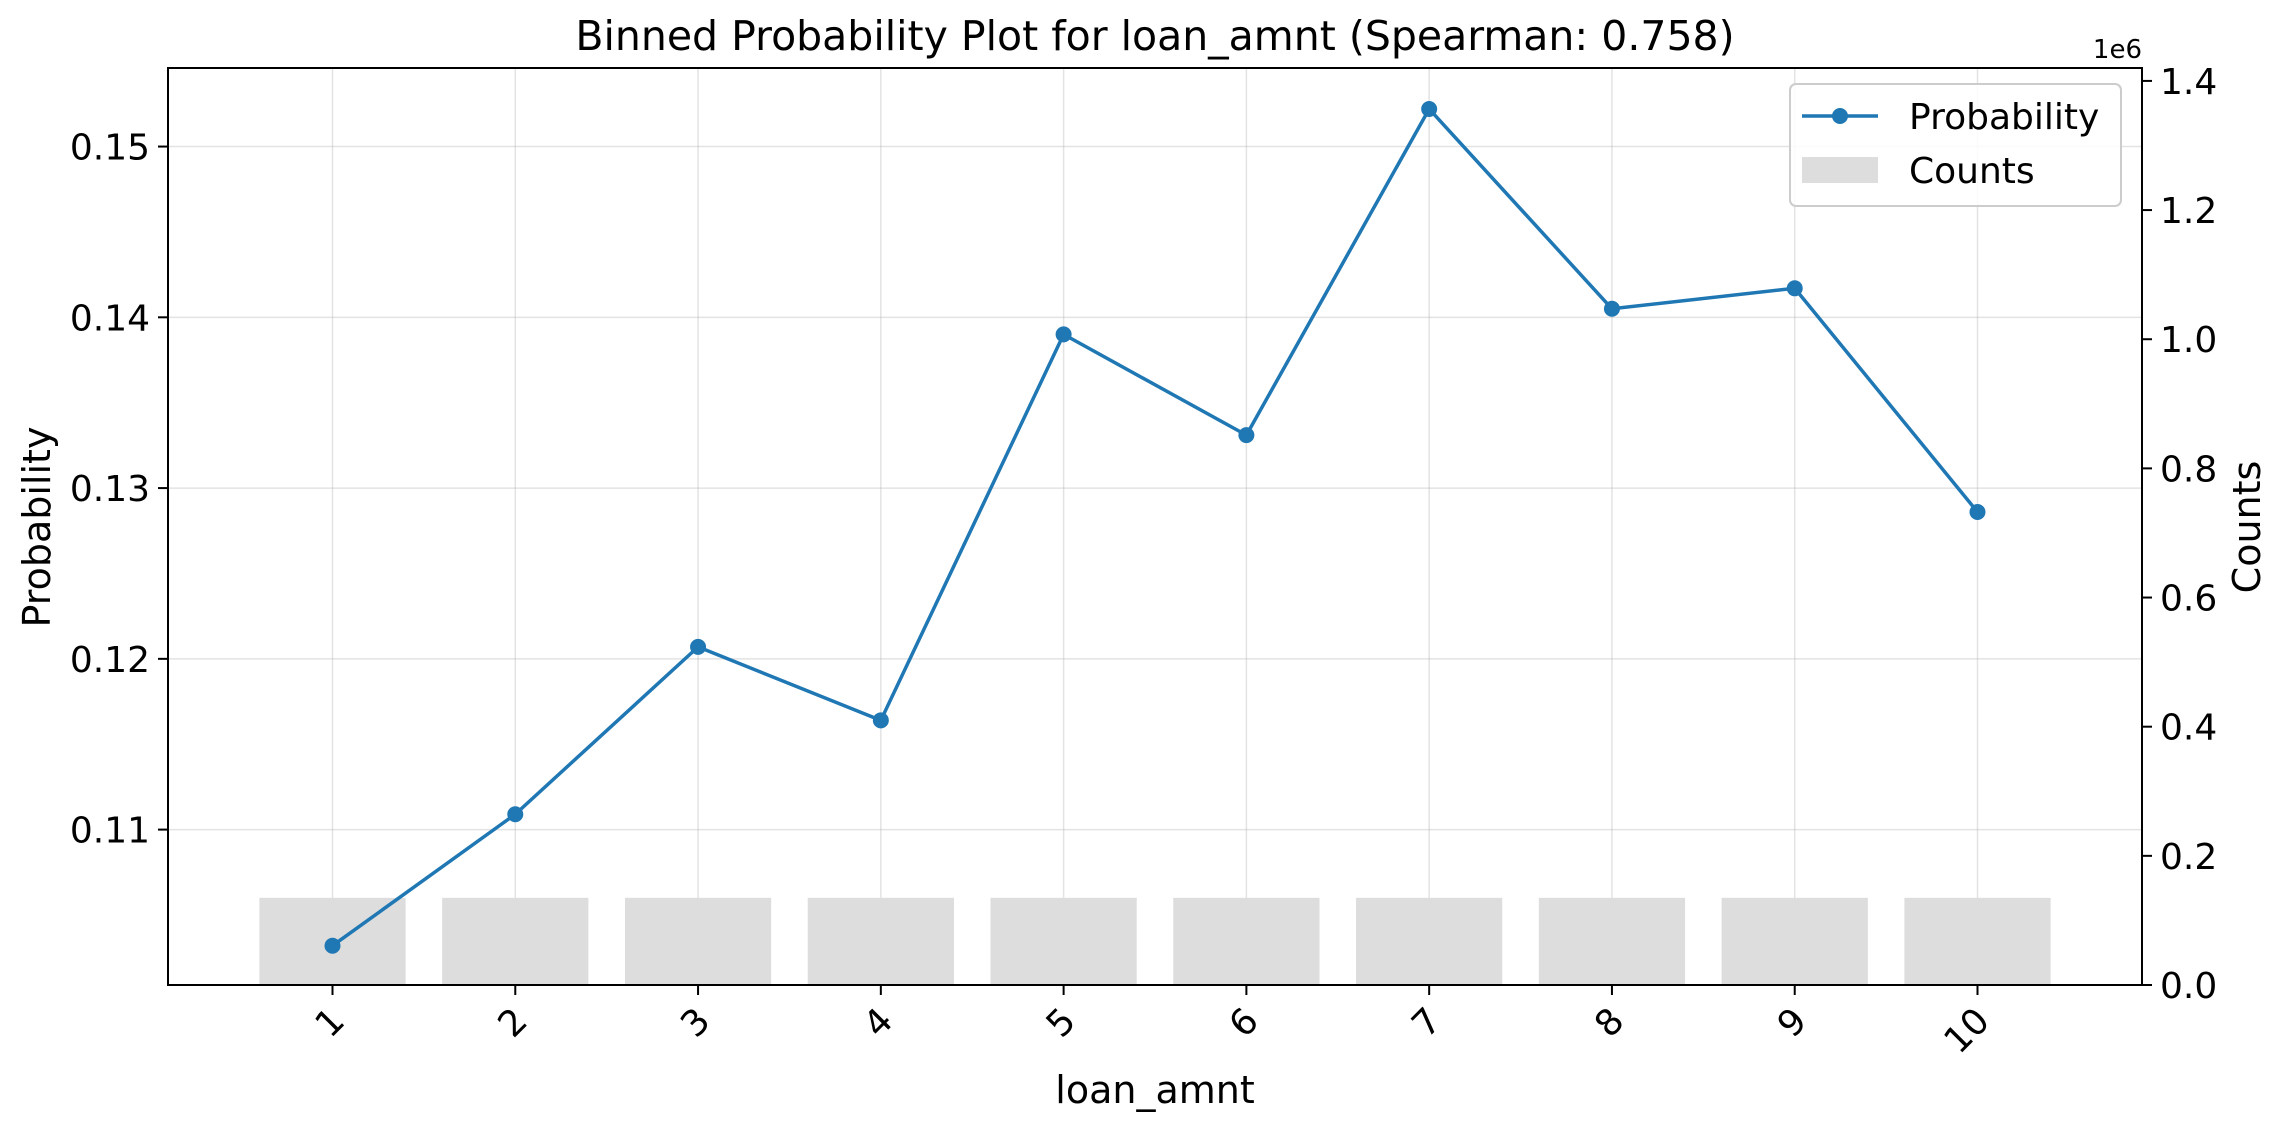  Describe the element at coordinates (512, 1022) in the screenshot. I see `x-tick-label: 2` at that location.